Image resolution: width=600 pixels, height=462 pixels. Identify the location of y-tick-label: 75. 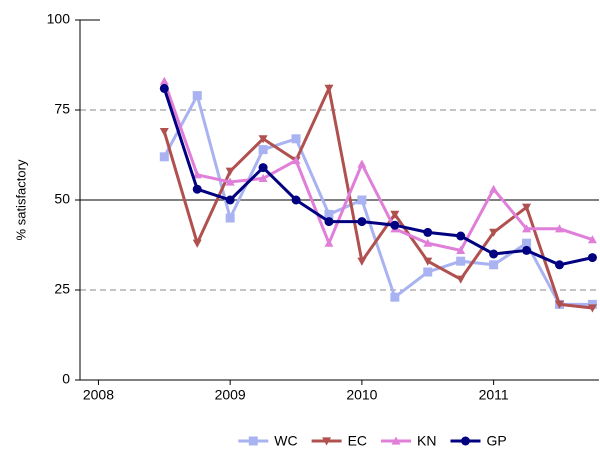
(62, 109).